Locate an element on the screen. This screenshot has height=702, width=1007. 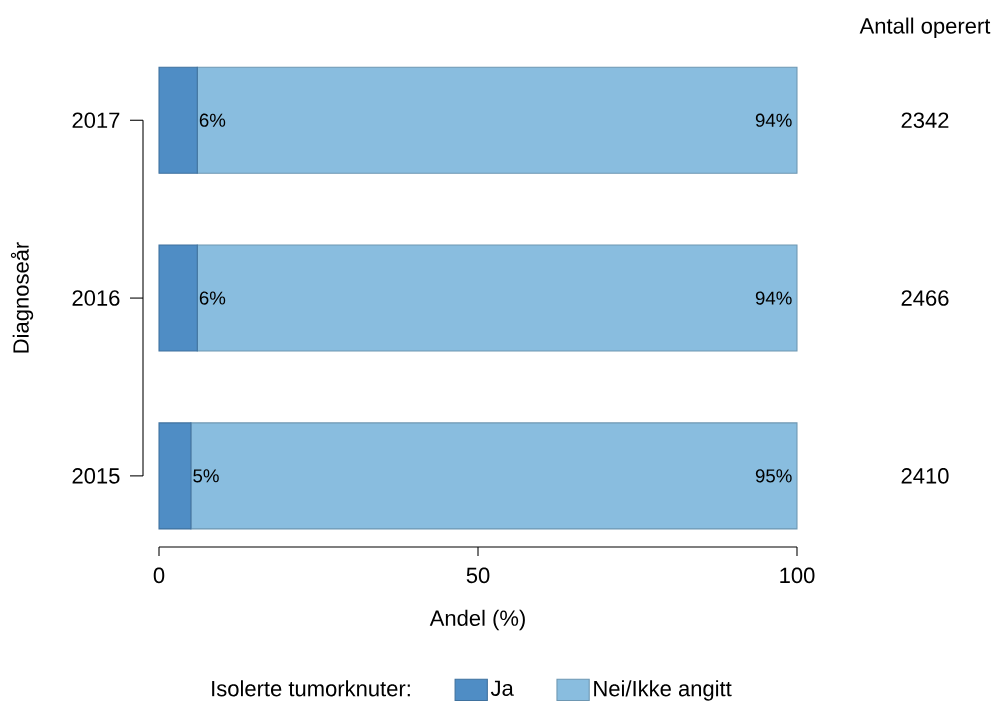
y-axis-title: Diagnoseår is located at coordinates (22, 297).